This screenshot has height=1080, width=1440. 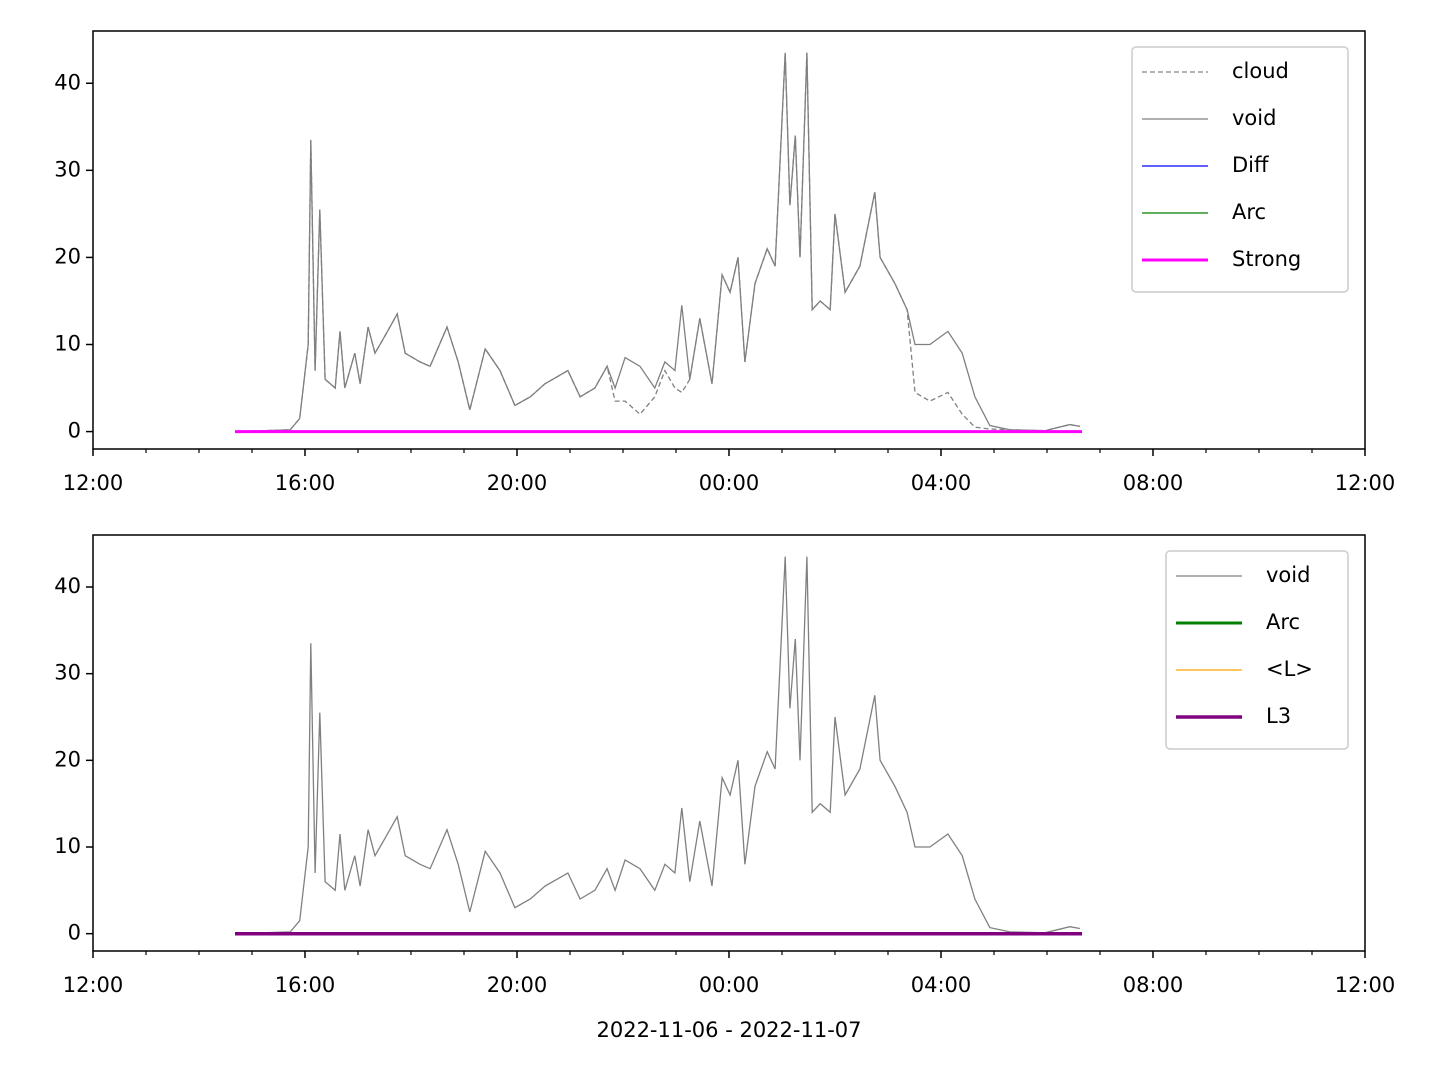 What do you see at coordinates (1266, 259) in the screenshot?
I see `legend-label: Strong` at bounding box center [1266, 259].